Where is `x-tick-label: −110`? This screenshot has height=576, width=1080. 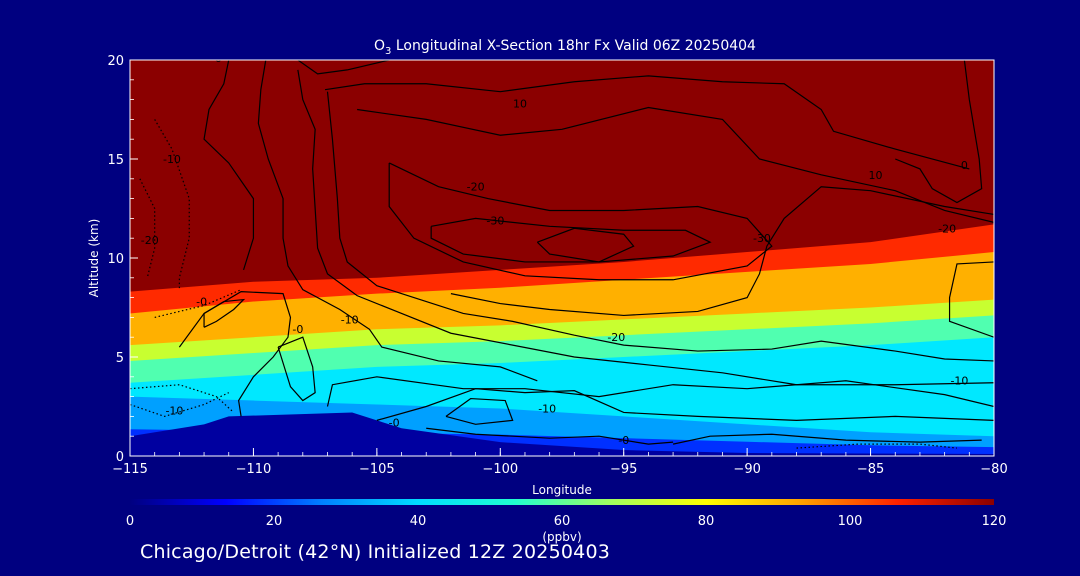
x-tick-label: −110 is located at coordinates (254, 469).